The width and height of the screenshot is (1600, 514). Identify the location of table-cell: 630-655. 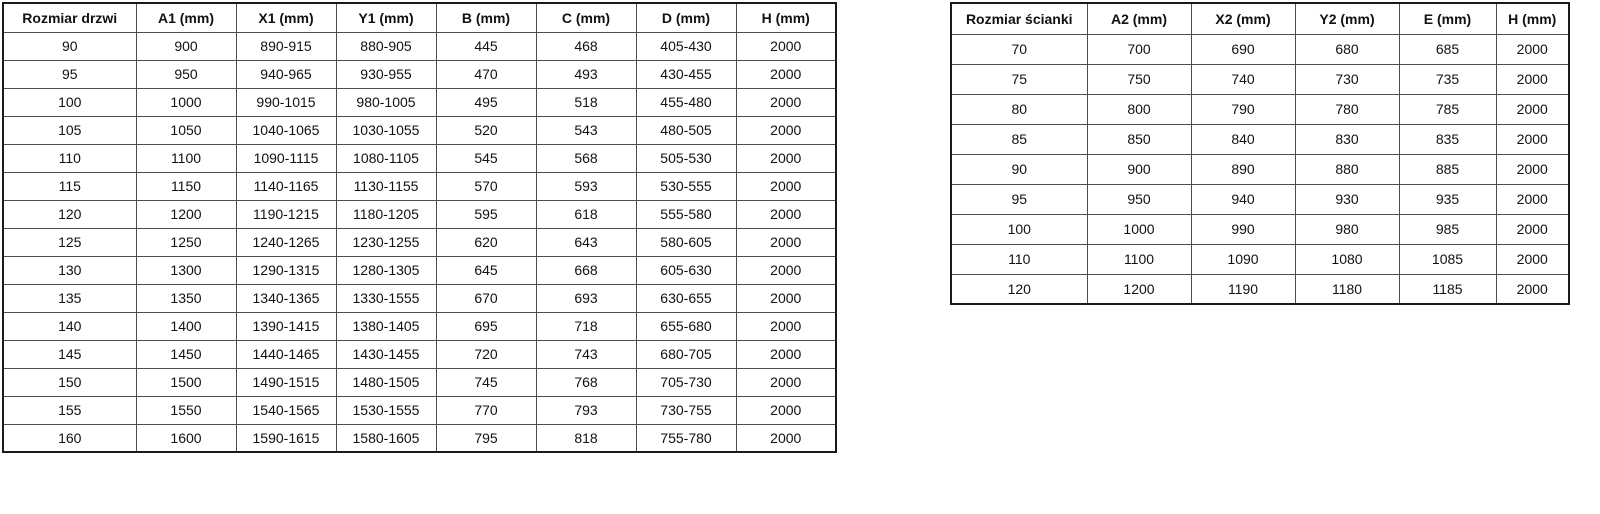
(686, 298).